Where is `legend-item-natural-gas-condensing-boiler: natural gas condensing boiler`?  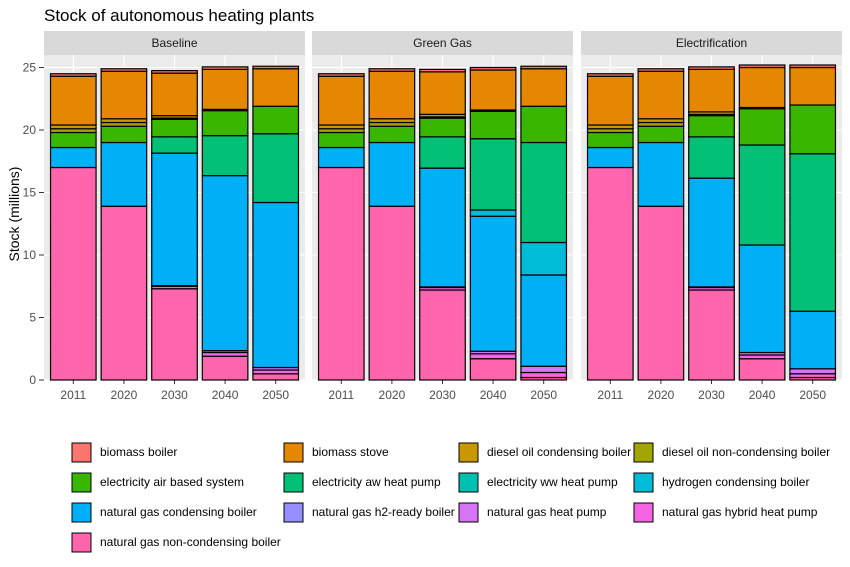 legend-item-natural-gas-condensing-boiler: natural gas condensing boiler is located at coordinates (164, 512).